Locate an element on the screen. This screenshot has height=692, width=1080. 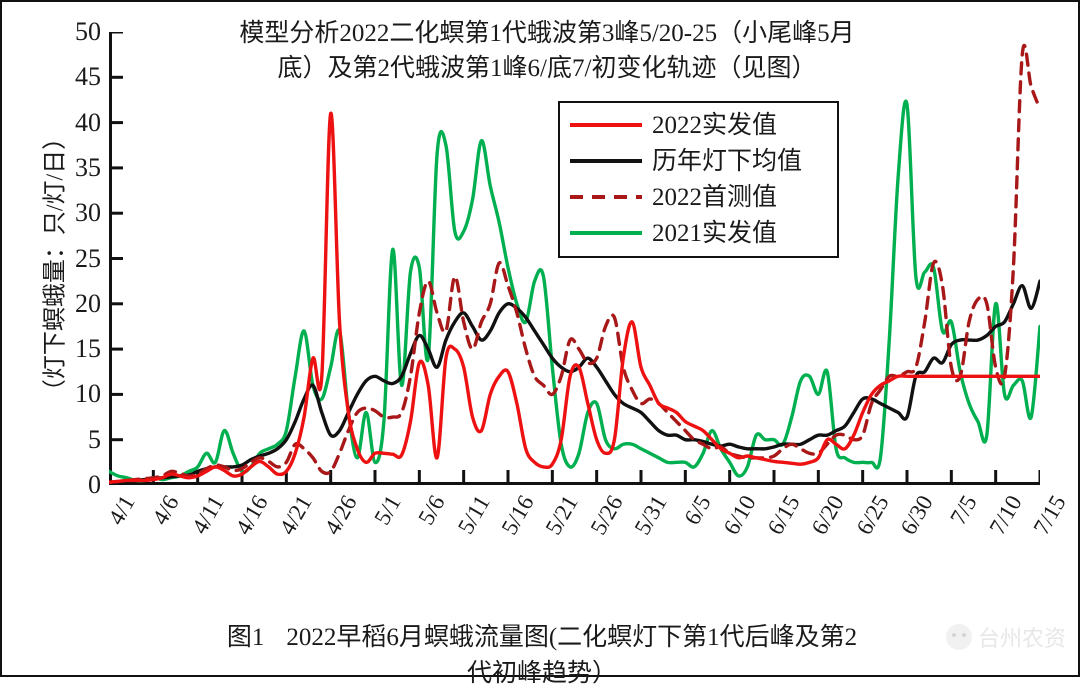
y-axis-tick-label: 35 is located at coordinates (88, 167).